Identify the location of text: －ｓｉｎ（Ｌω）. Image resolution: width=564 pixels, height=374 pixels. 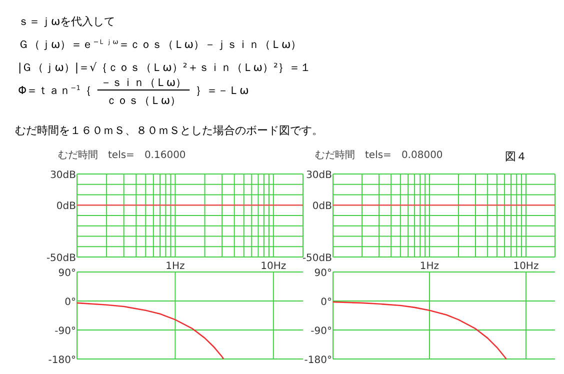
(143, 82).